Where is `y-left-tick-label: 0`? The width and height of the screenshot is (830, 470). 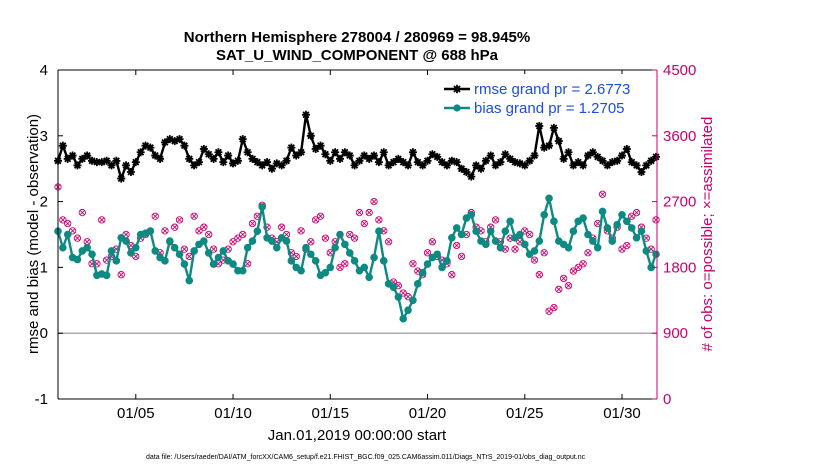 y-left-tick-label: 0 is located at coordinates (44, 333).